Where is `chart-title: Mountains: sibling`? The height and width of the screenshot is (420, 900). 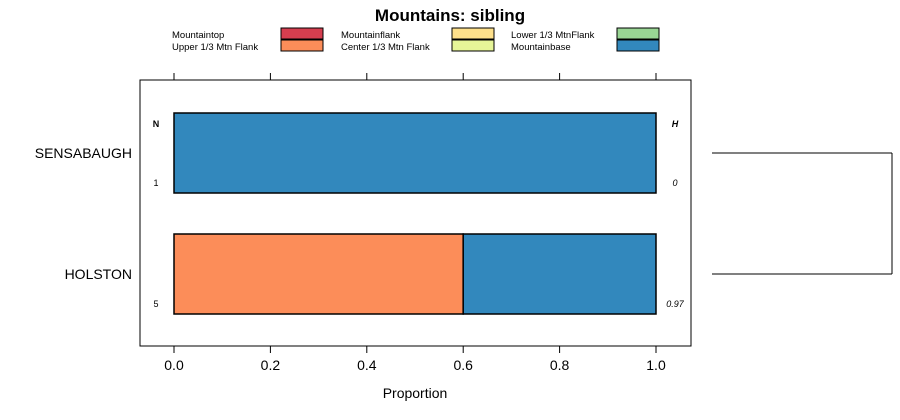 chart-title: Mountains: sibling is located at coordinates (450, 15).